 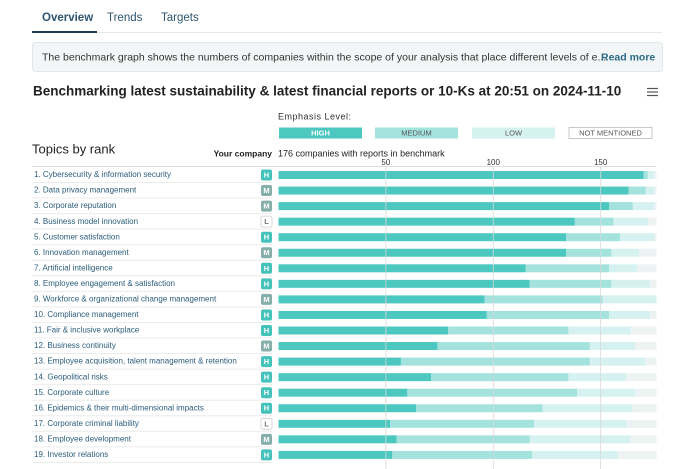 What do you see at coordinates (72, 392) in the screenshot?
I see `topic-label: 15. Corporate culture` at bounding box center [72, 392].